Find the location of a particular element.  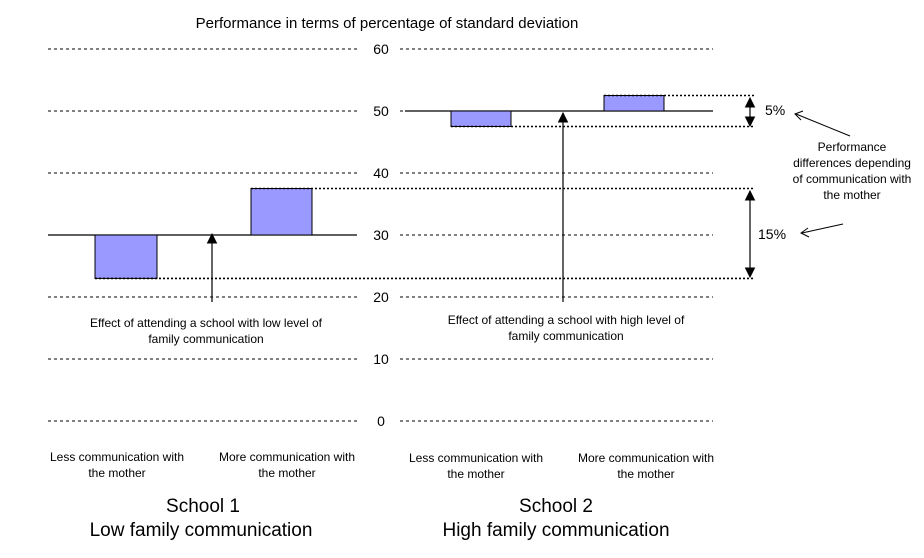

category-label-1-2-line-2: the mother is located at coordinates (286, 473).